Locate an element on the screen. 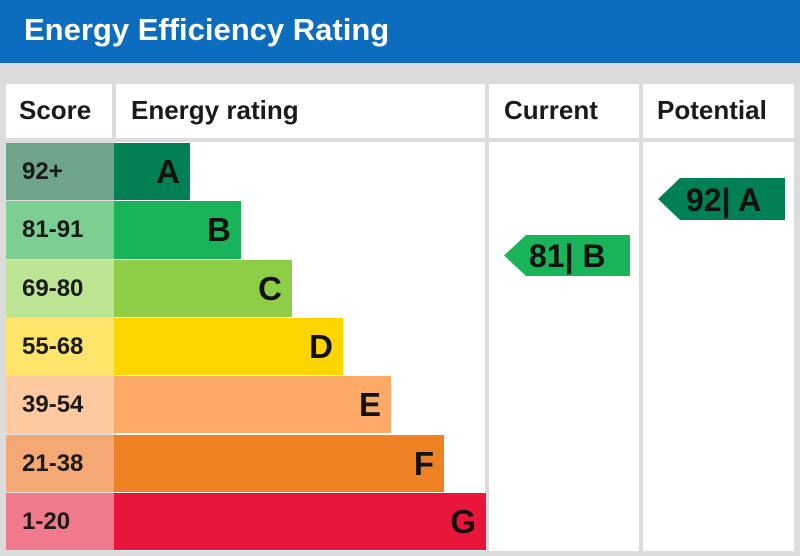 The width and height of the screenshot is (800, 556). potential-rating-arrow is located at coordinates (721, 199).